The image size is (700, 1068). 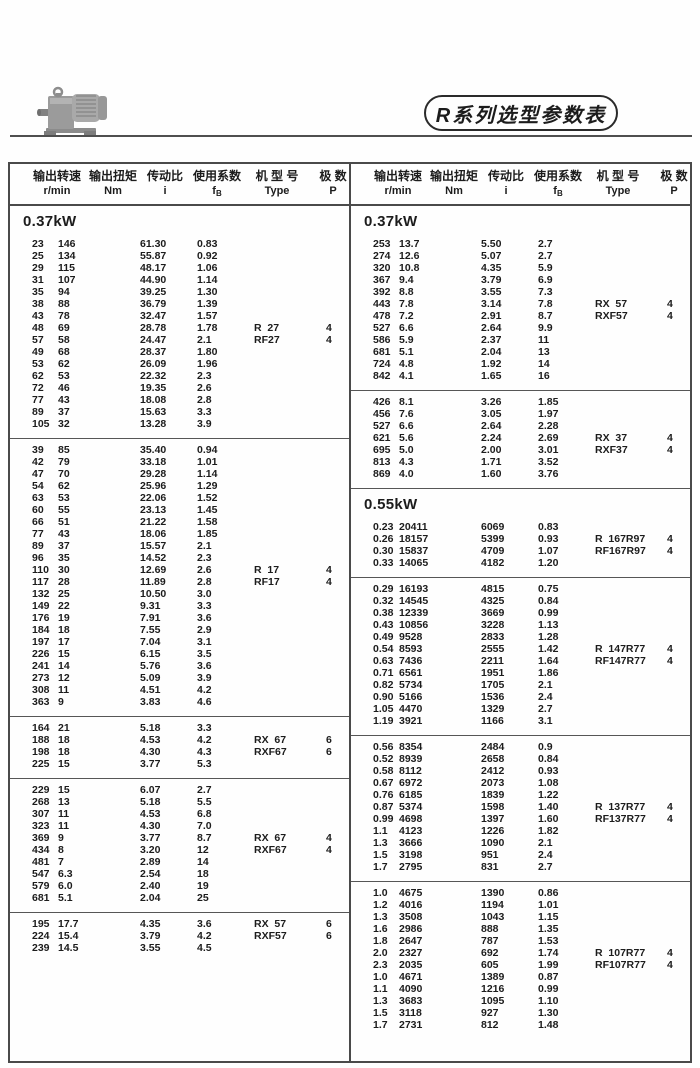 What do you see at coordinates (64, 304) in the screenshot?
I see `cell-output-torque: 88` at bounding box center [64, 304].